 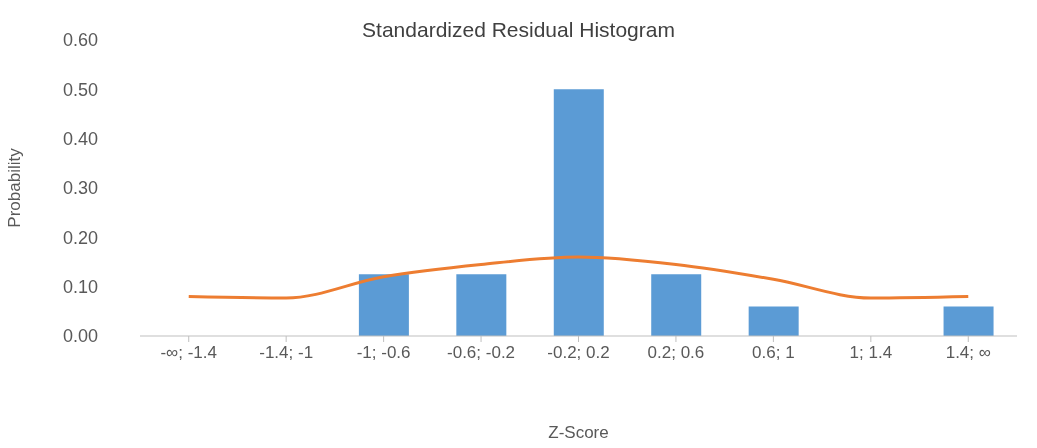 What do you see at coordinates (188, 352) in the screenshot?
I see `x-tick-label: -∞; -1.4` at bounding box center [188, 352].